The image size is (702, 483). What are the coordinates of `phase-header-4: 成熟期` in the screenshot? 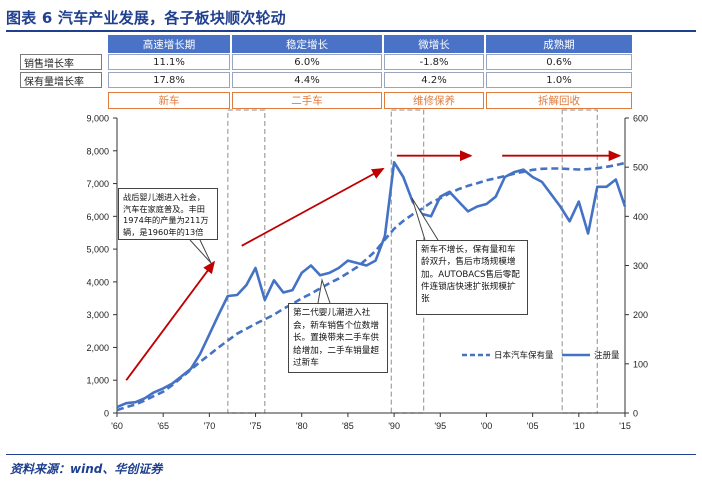 It's located at (559, 44).